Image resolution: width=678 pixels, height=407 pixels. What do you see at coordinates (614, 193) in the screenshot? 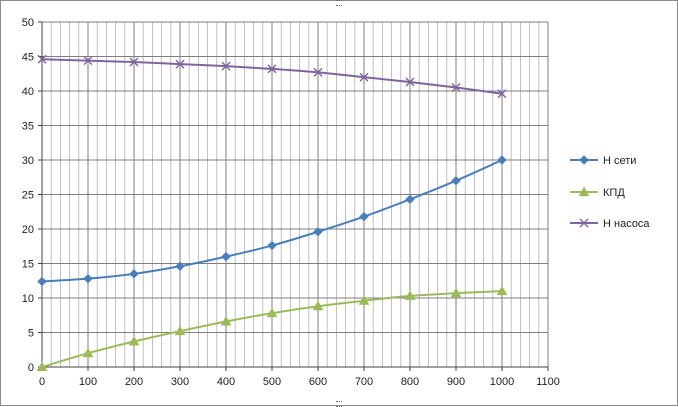
I see `legend-label: КПД` at bounding box center [614, 193].